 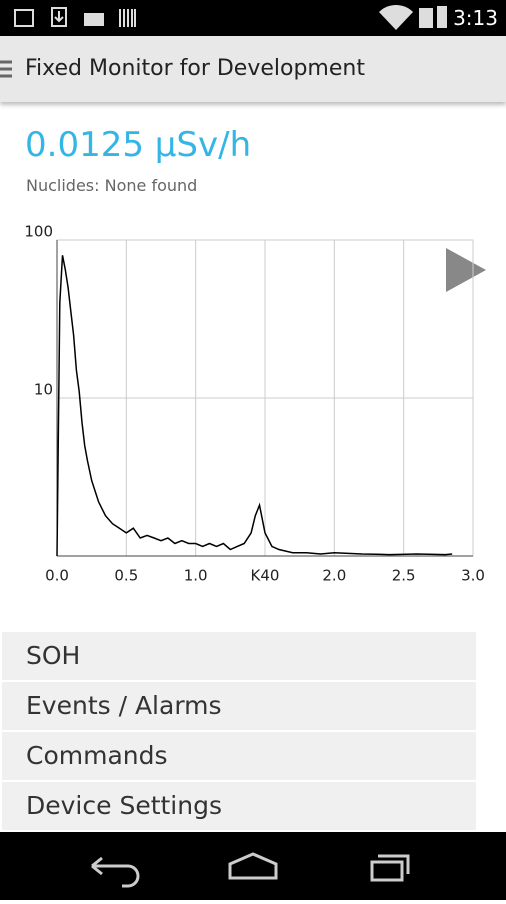 I want to click on navigation-bar, so click(x=253, y=866).